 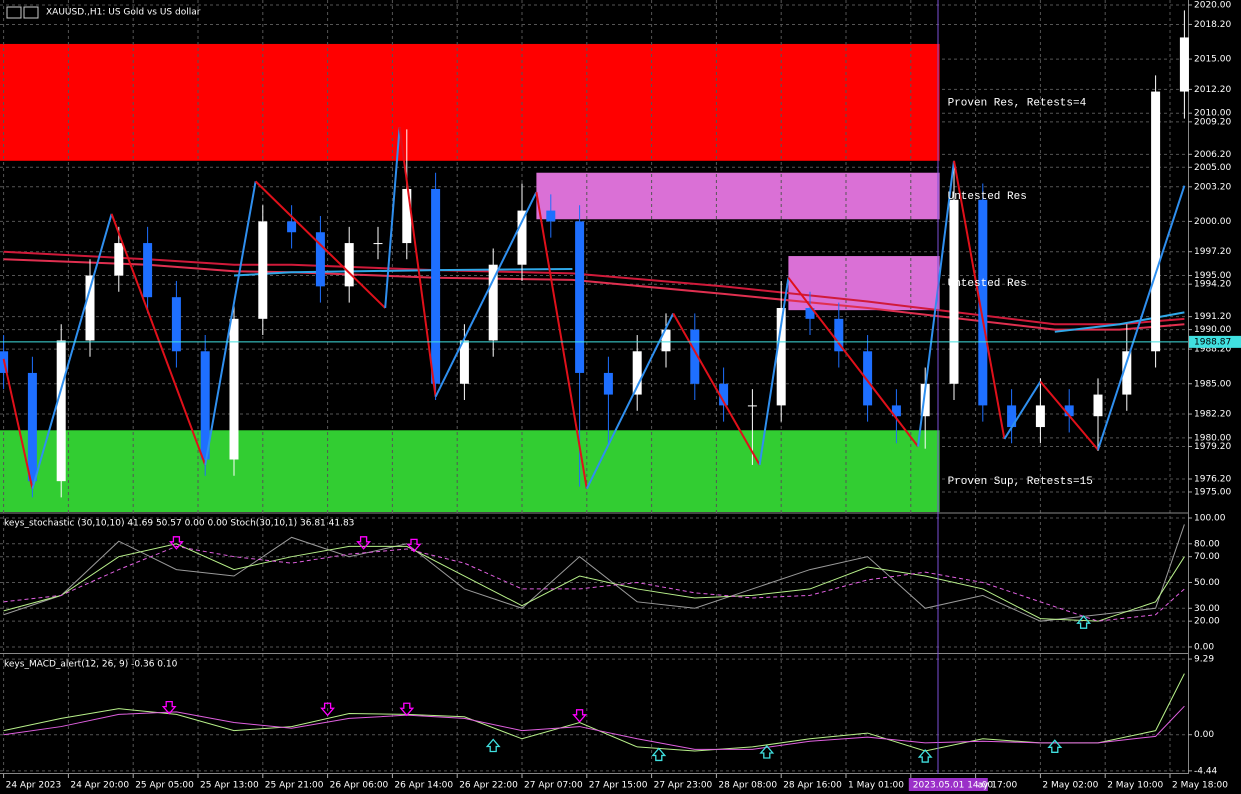 What do you see at coordinates (1212, 492) in the screenshot?
I see `y-tick-label: 1975.00` at bounding box center [1212, 492].